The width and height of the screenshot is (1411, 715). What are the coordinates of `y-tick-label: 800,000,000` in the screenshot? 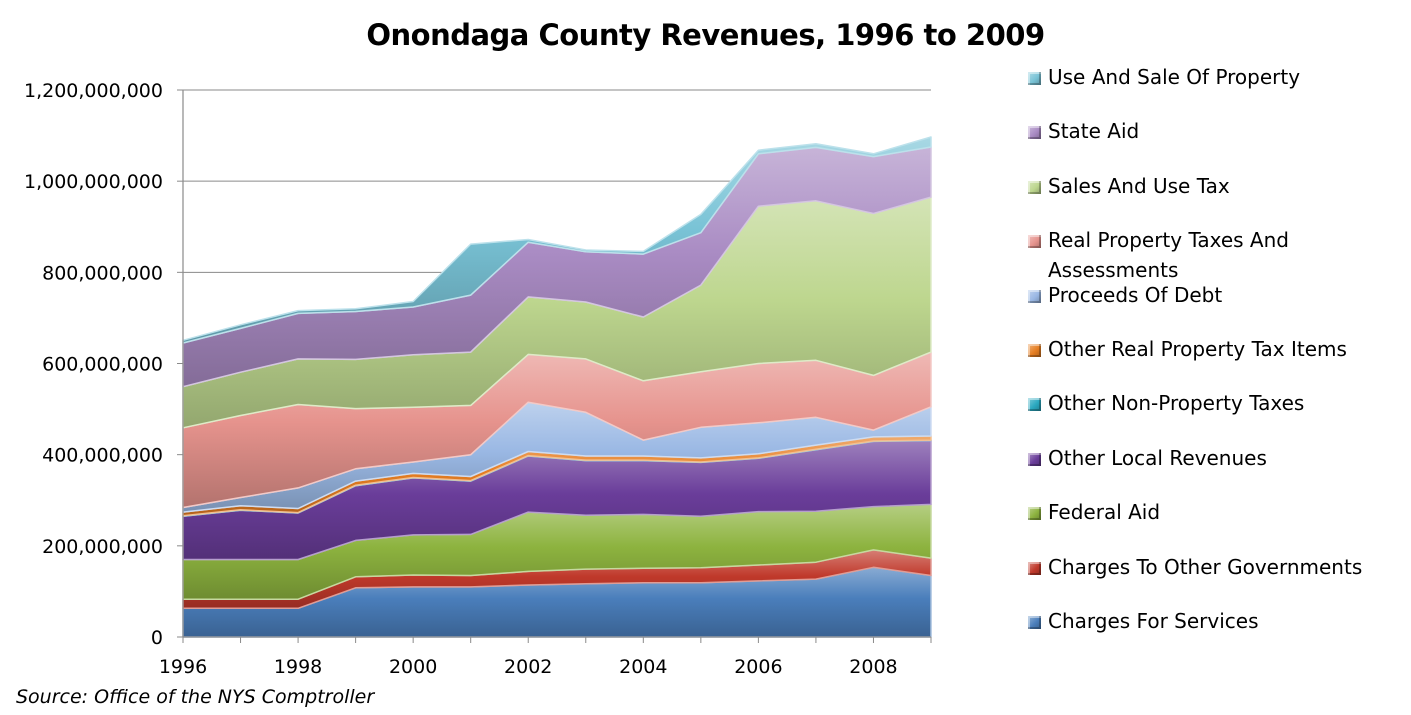 It's located at (102, 273).